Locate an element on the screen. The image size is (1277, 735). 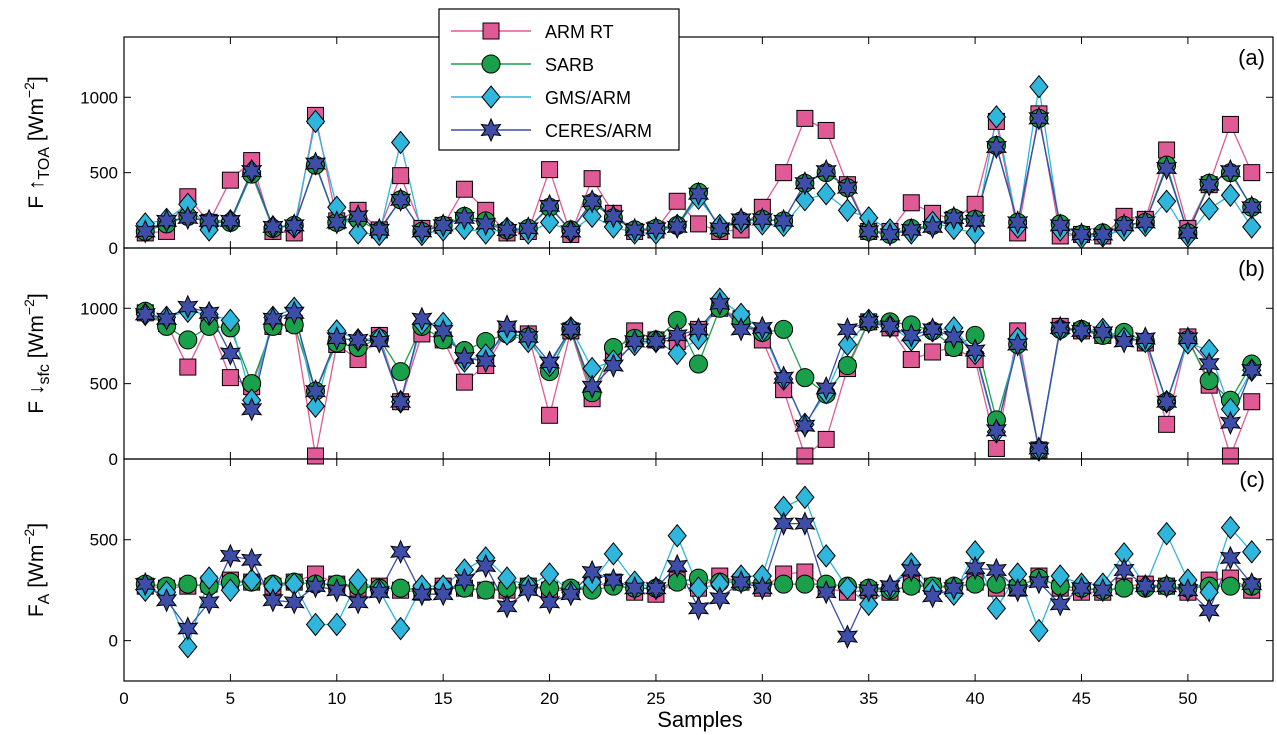
y-axis-label: F ↑TOA [Wm−2] is located at coordinates (37, 142).